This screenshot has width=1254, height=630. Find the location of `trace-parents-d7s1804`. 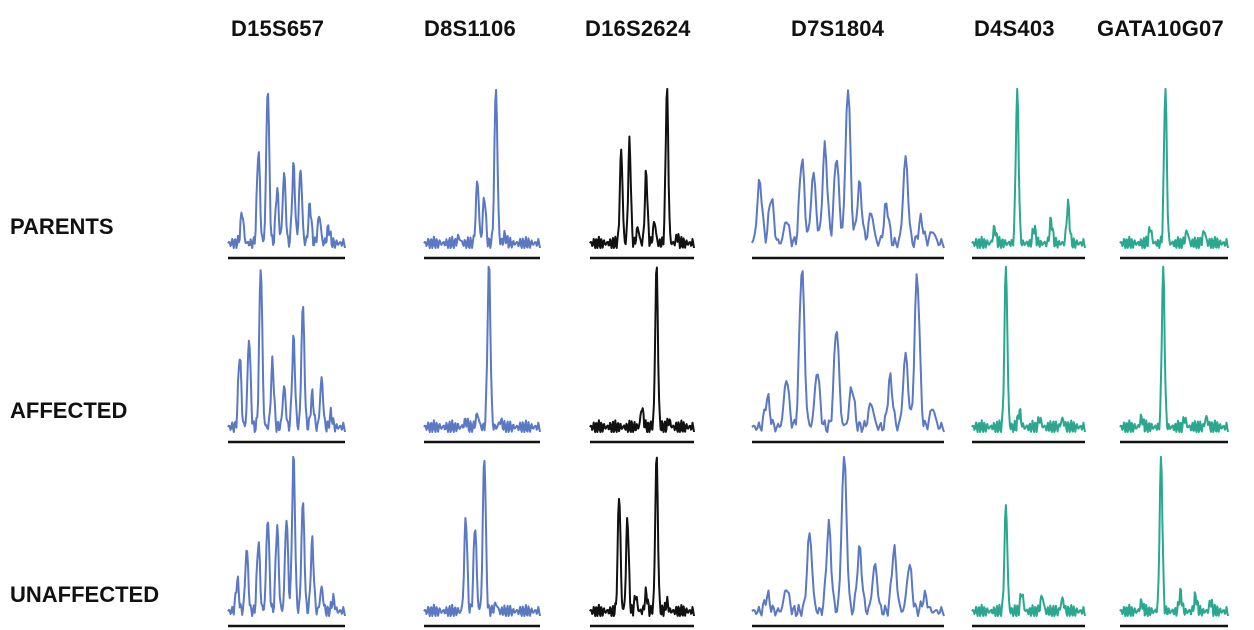

trace-parents-d7s1804 is located at coordinates (848, 169).